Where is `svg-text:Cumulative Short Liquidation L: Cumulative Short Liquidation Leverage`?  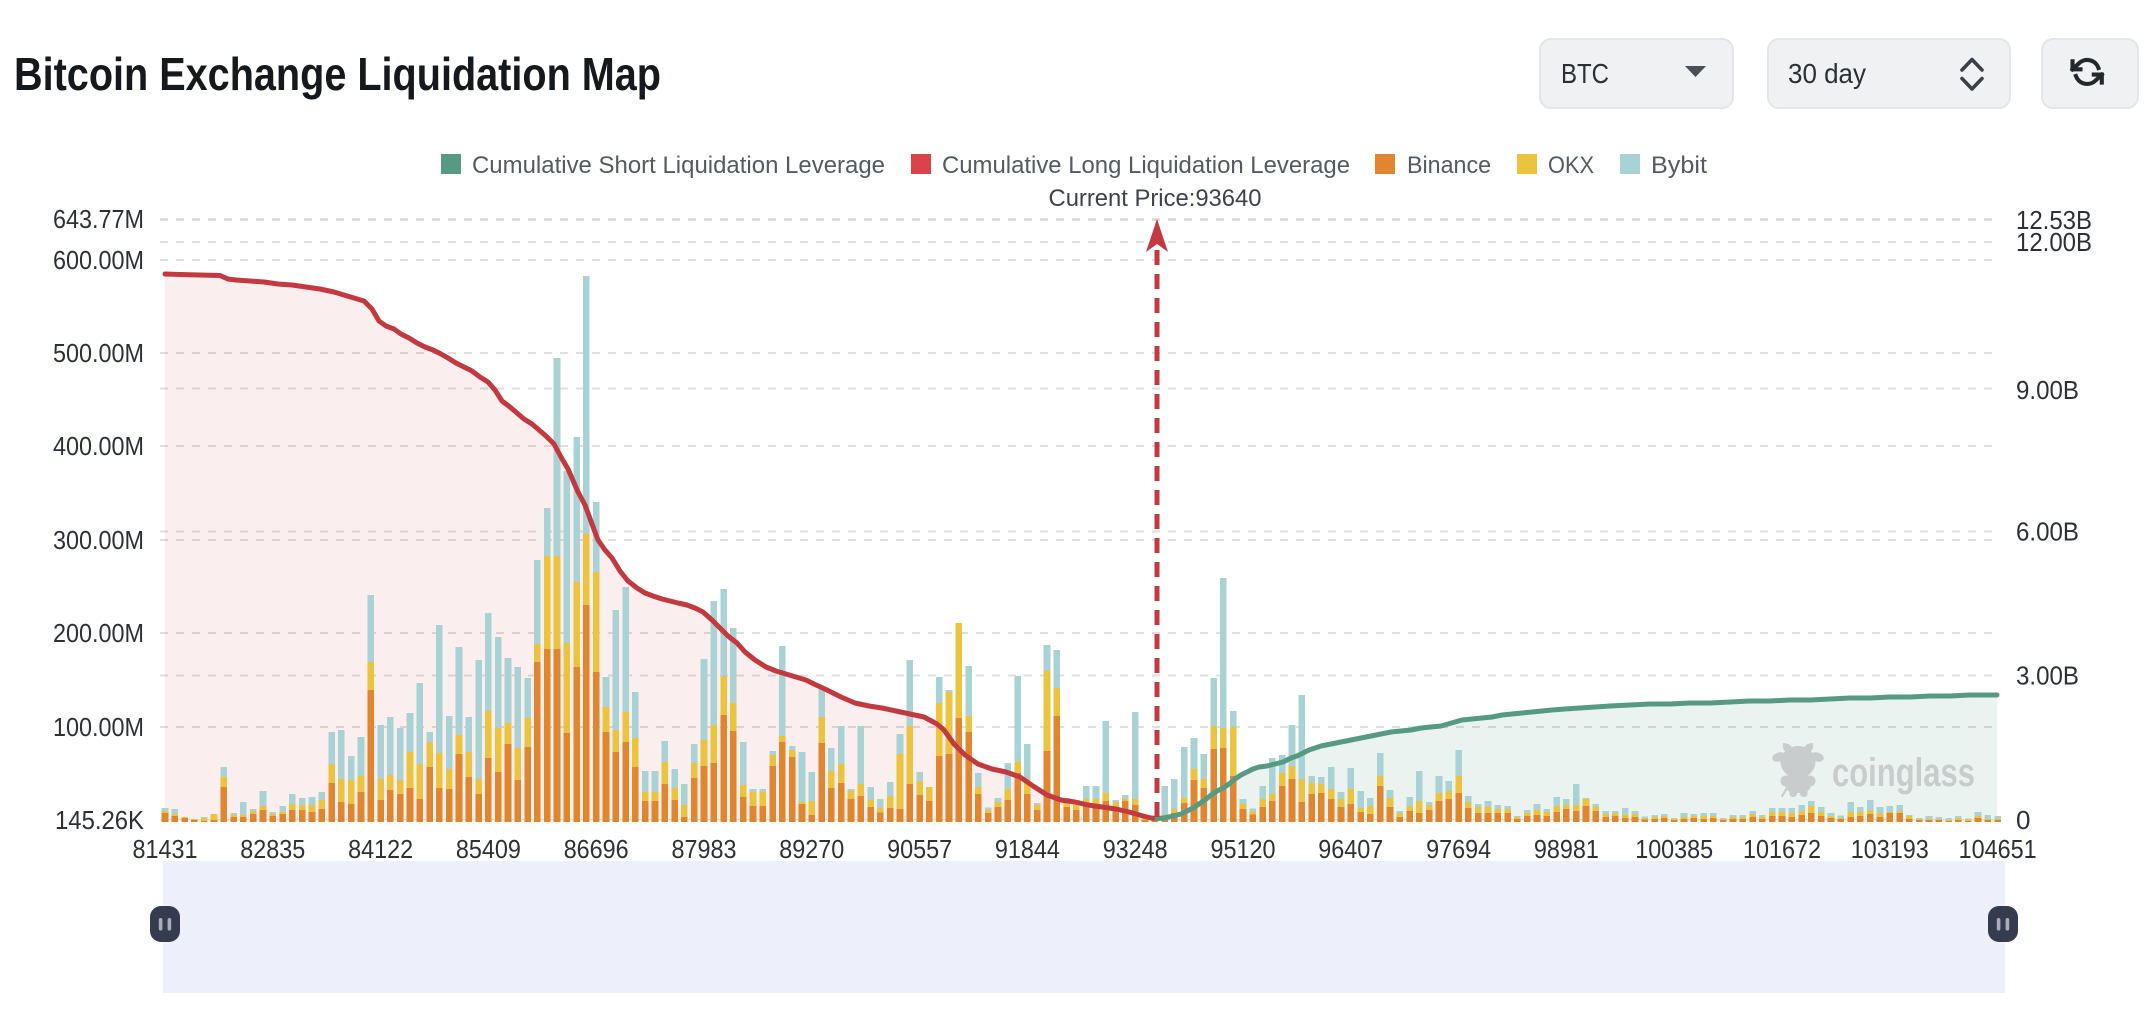 svg-text:Cumulative Short Liquidation L: Cumulative Short Liquidation Leverage is located at coordinates (678, 165).